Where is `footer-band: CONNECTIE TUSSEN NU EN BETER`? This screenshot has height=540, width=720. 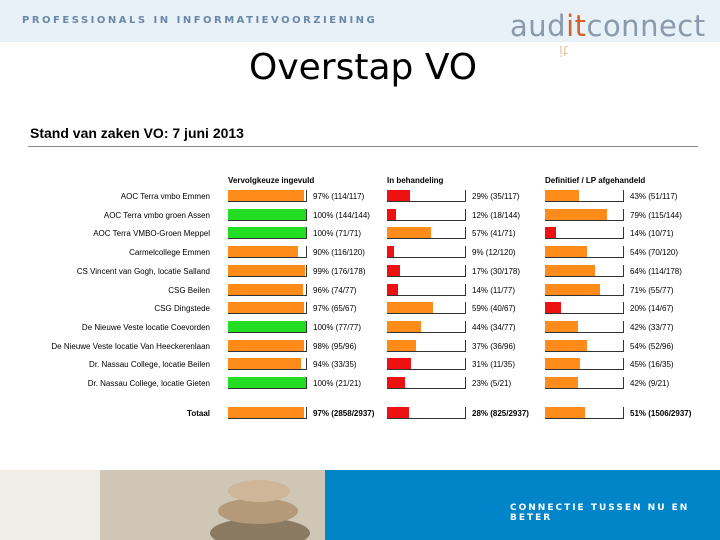 footer-band: CONNECTIE TUSSEN NU EN BETER is located at coordinates (522, 505).